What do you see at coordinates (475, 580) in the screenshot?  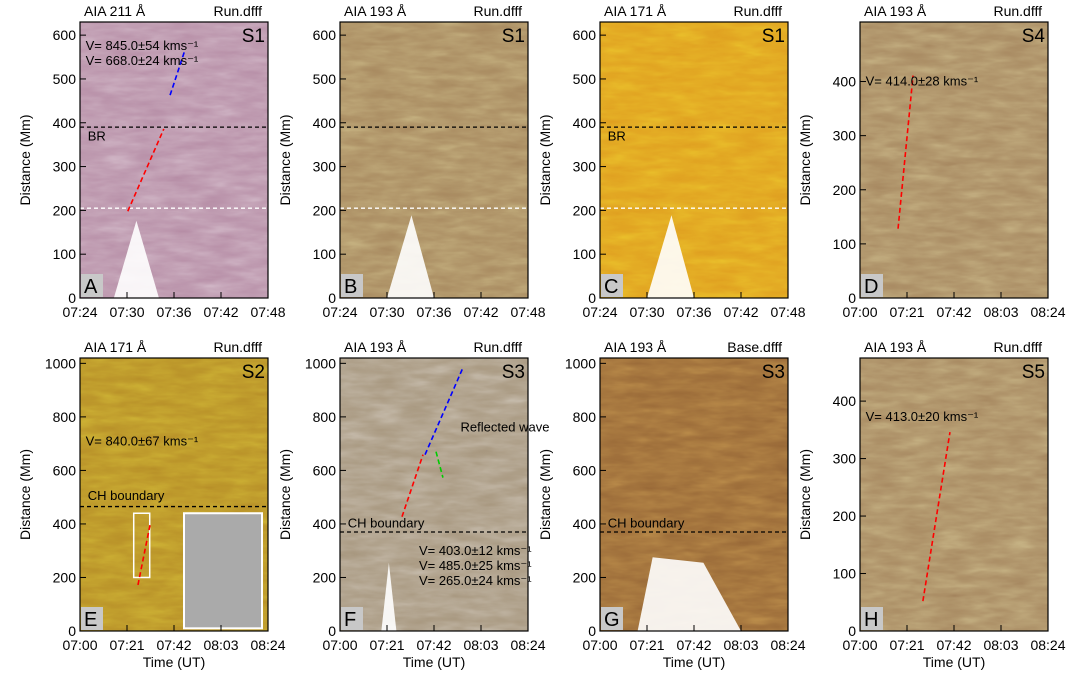 I see `velocity-label: V= 265.0±24 kms⁻¹` at bounding box center [475, 580].